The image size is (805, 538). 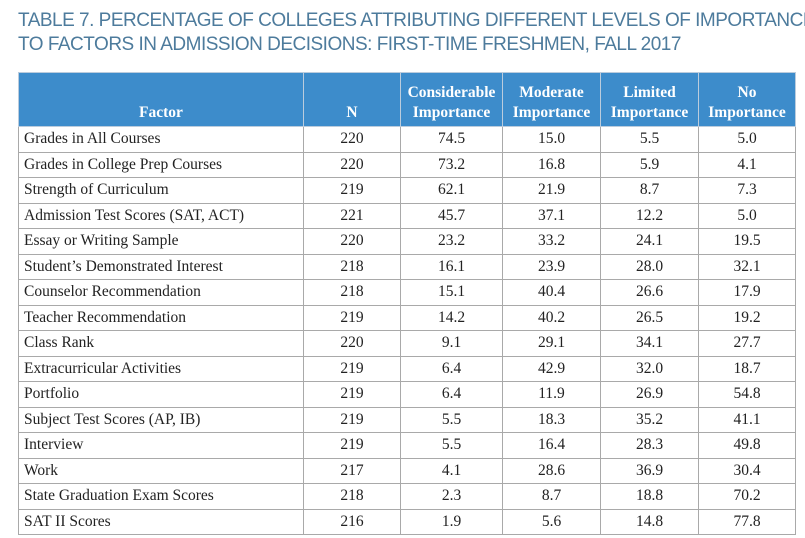 What do you see at coordinates (451, 266) in the screenshot?
I see `value-cell: 16.1` at bounding box center [451, 266].